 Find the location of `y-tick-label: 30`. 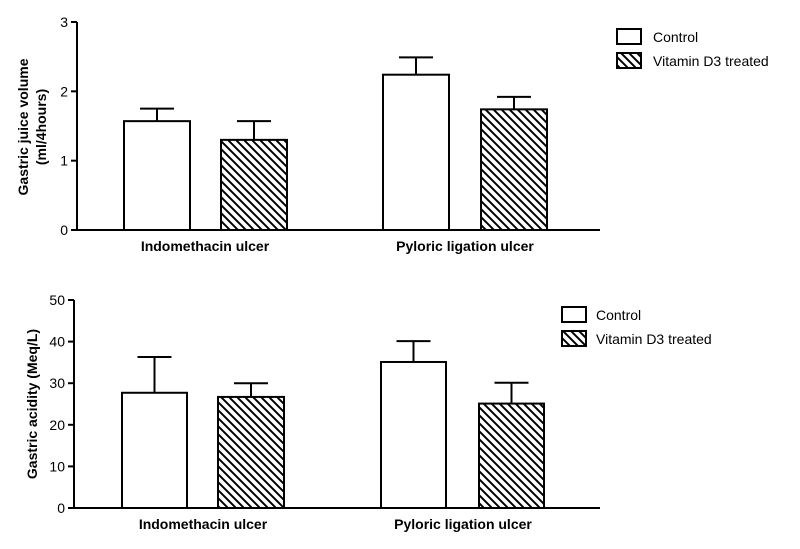

y-tick-label: 30 is located at coordinates (57, 383).